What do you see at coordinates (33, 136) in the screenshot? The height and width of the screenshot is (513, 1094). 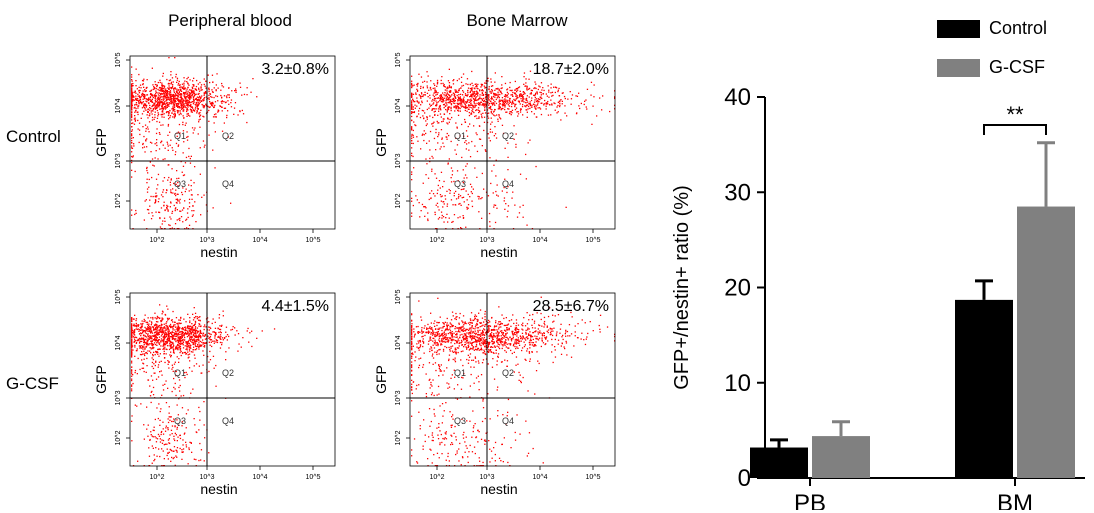 I see `row-label-control: Control` at bounding box center [33, 136].